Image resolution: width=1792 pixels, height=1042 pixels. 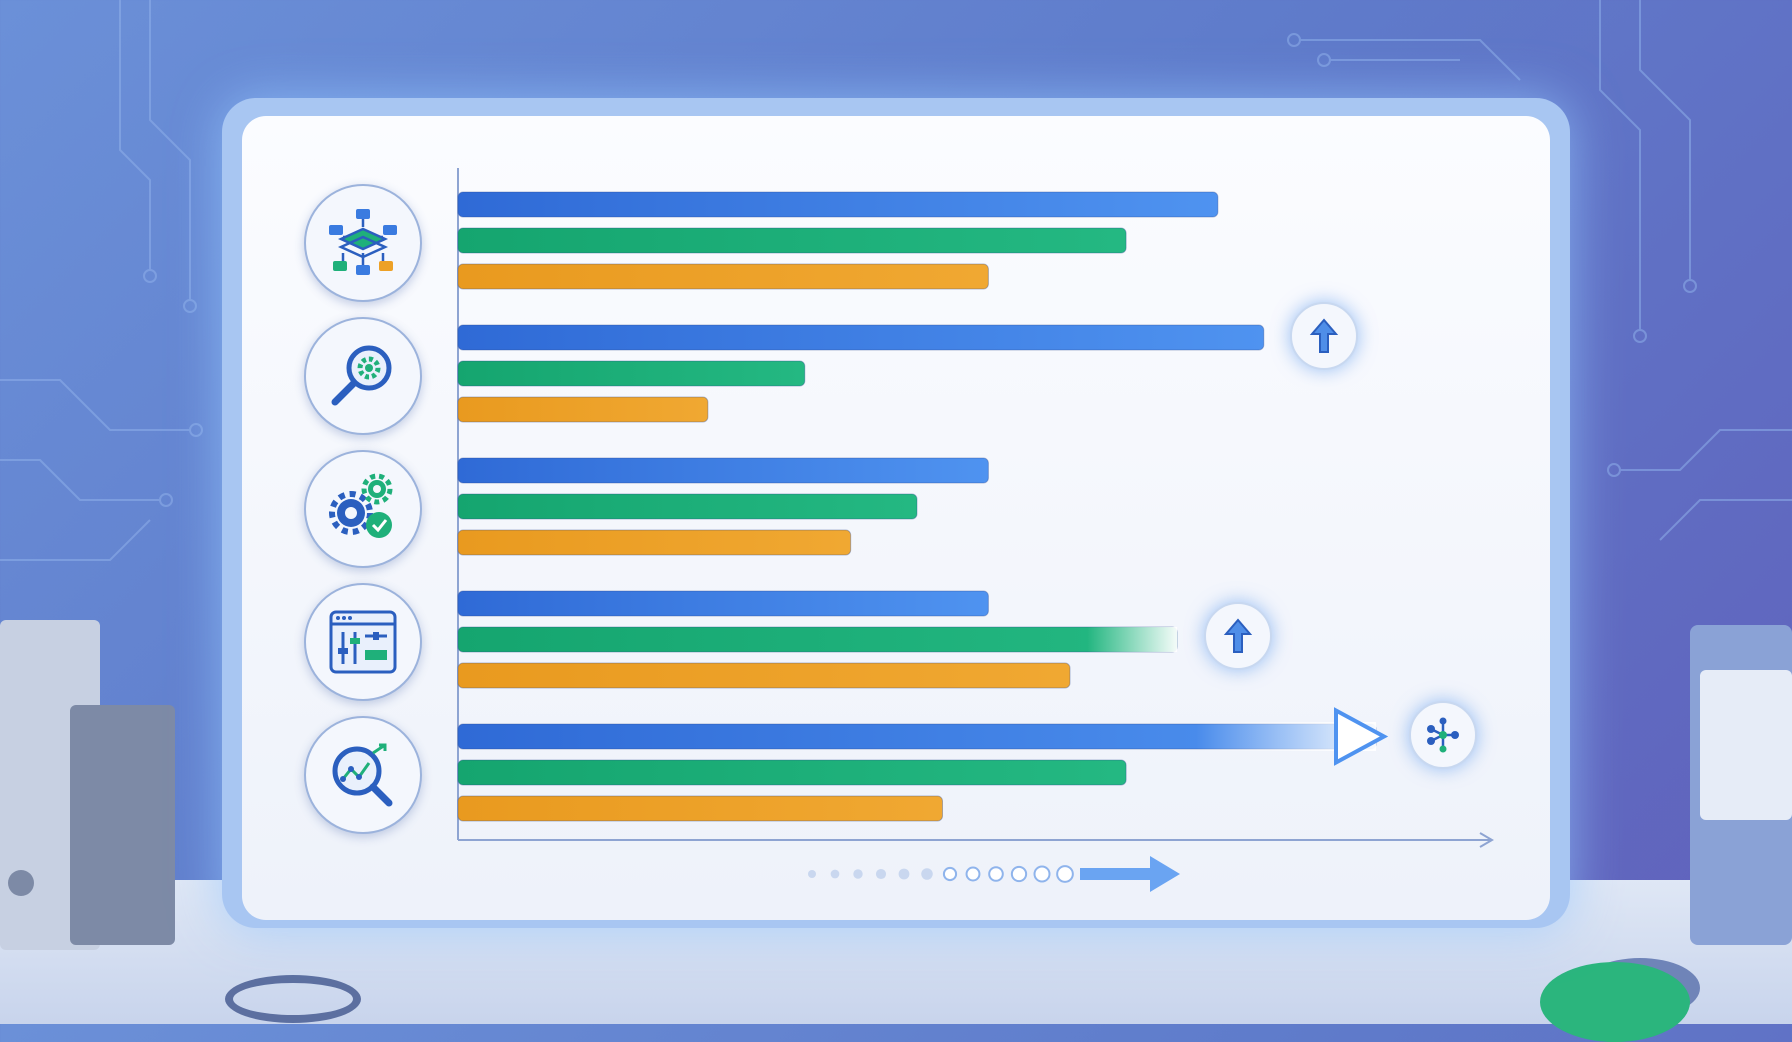 What do you see at coordinates (363, 775) in the screenshot?
I see `analytics-search-icon` at bounding box center [363, 775].